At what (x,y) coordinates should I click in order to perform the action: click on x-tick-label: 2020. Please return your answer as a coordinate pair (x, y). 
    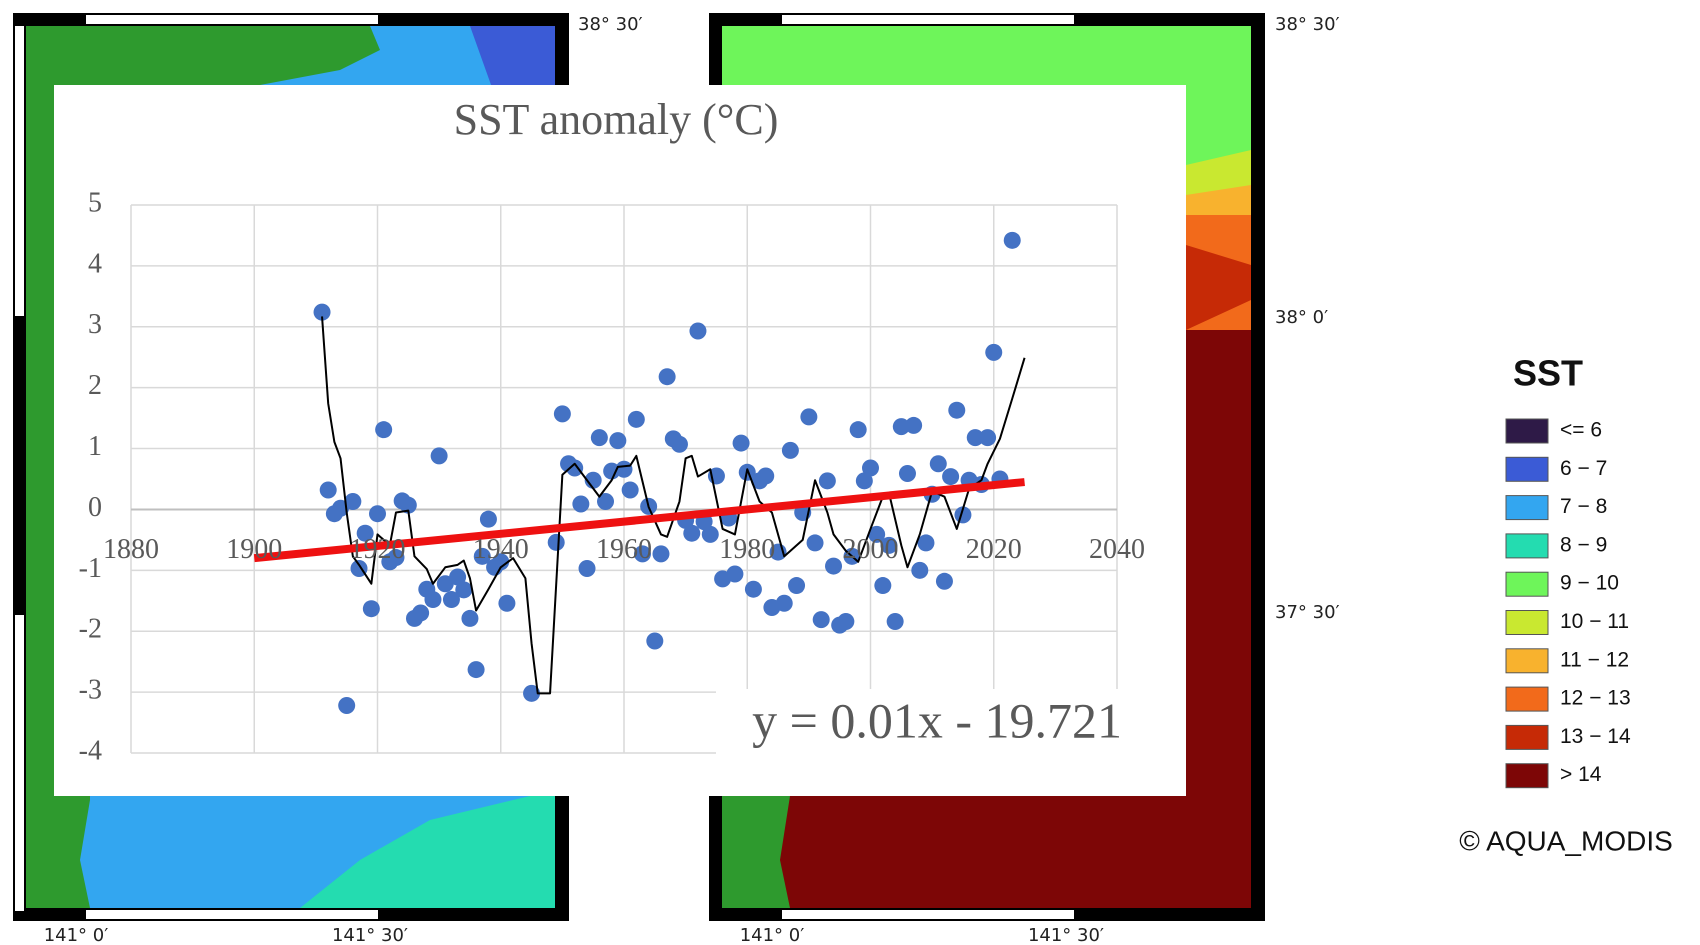
    Looking at the image, I should click on (994, 549).